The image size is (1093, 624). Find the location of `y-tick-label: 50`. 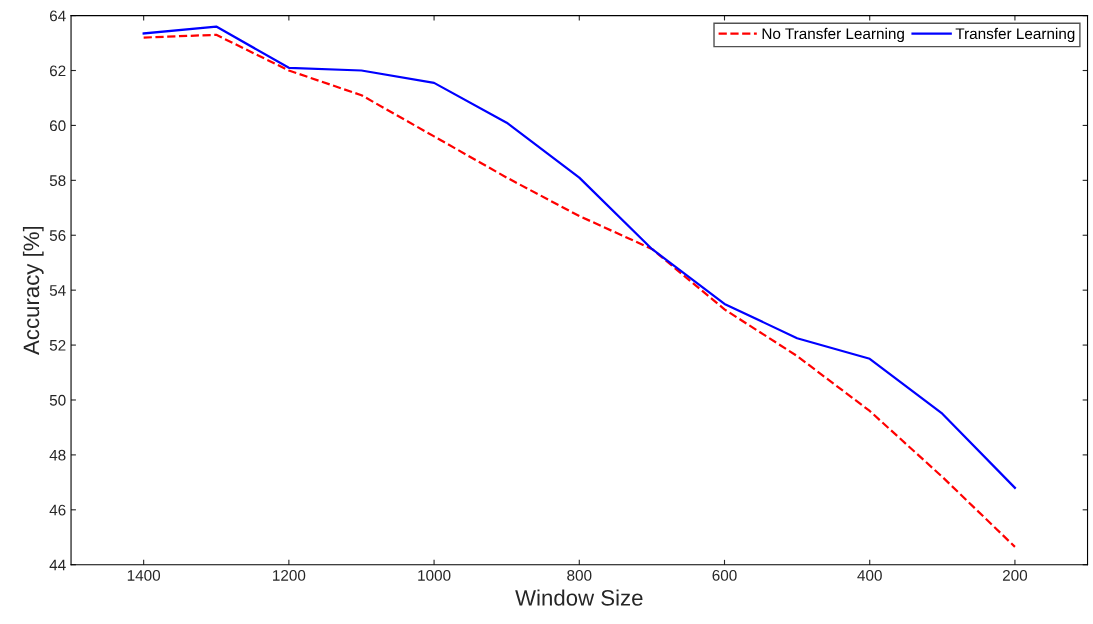

y-tick-label: 50 is located at coordinates (57, 400).